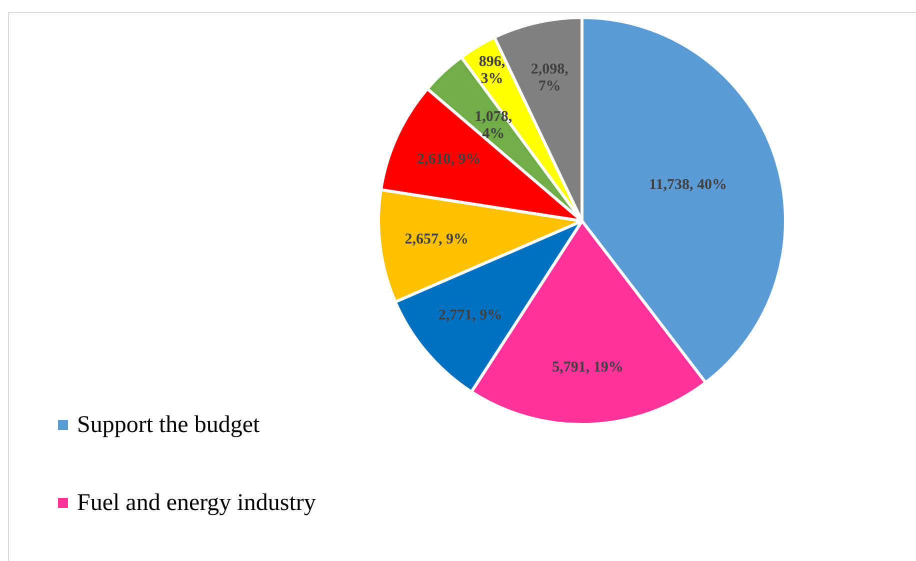 The width and height of the screenshot is (916, 561). Describe the element at coordinates (196, 503) in the screenshot. I see `legend-label: Fuel and energy industry` at that location.